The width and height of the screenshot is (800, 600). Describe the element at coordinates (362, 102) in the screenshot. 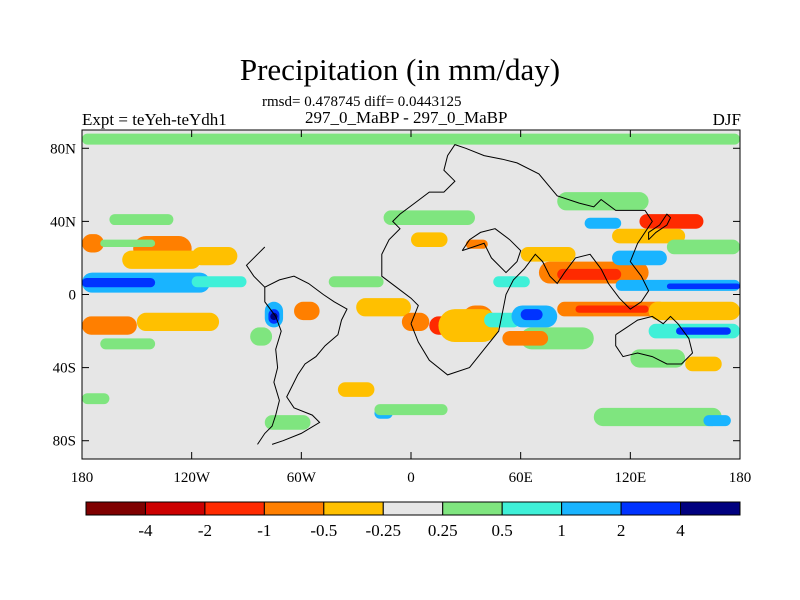

I see `stats-line: rmsd= 0.478745 diff= 0.0443125` at that location.